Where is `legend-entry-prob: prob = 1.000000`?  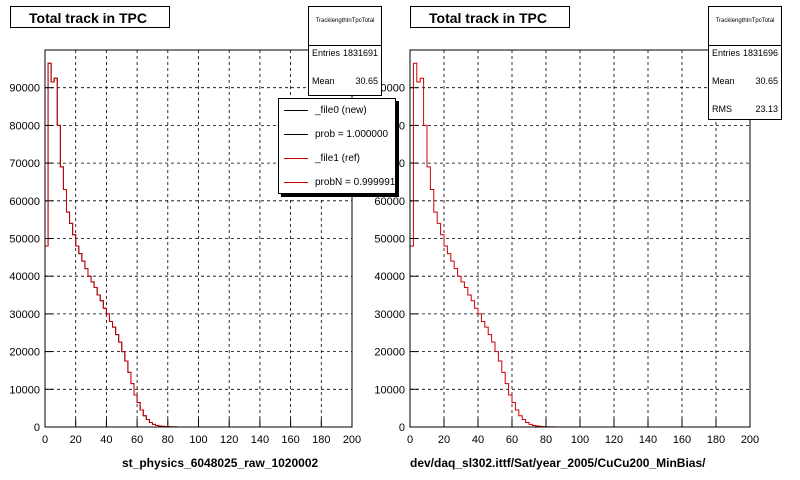
legend-entry-prob: prob = 1.000000 is located at coordinates (337, 135).